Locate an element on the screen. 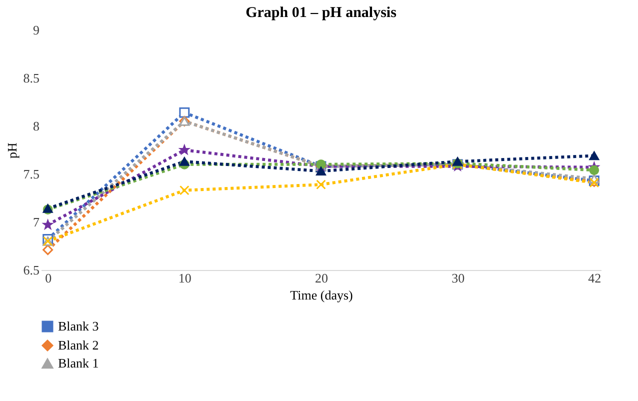 The width and height of the screenshot is (638, 401). y-tick-label: 8.5 is located at coordinates (31, 78).